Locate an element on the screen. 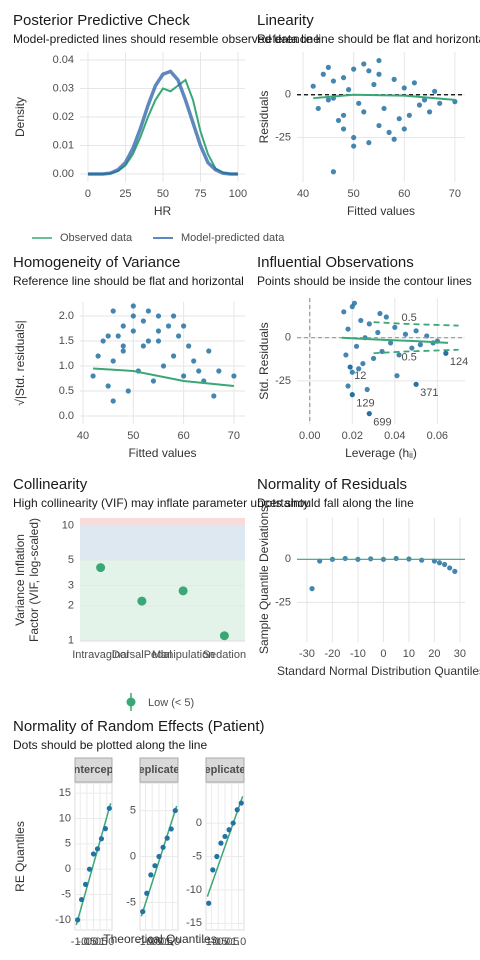  density-line is located at coordinates (162, 122).